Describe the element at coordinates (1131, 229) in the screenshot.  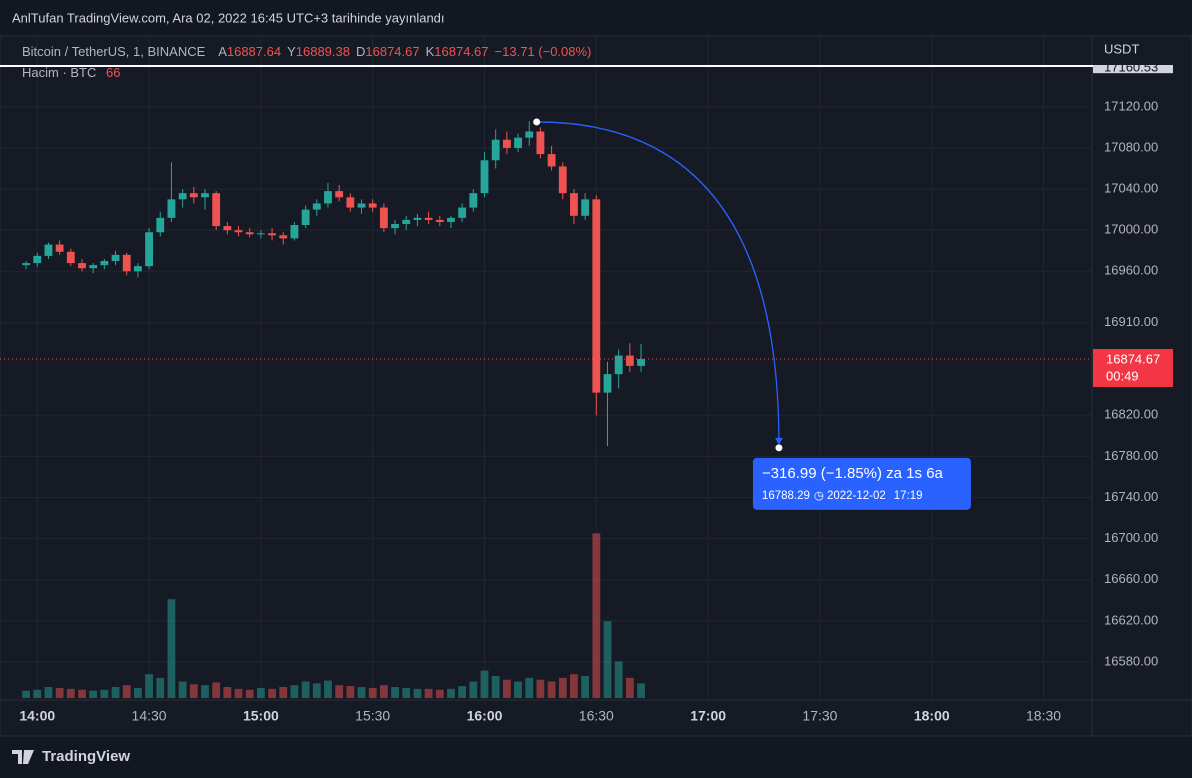
I see `y-tick-label: 17000.00` at that location.